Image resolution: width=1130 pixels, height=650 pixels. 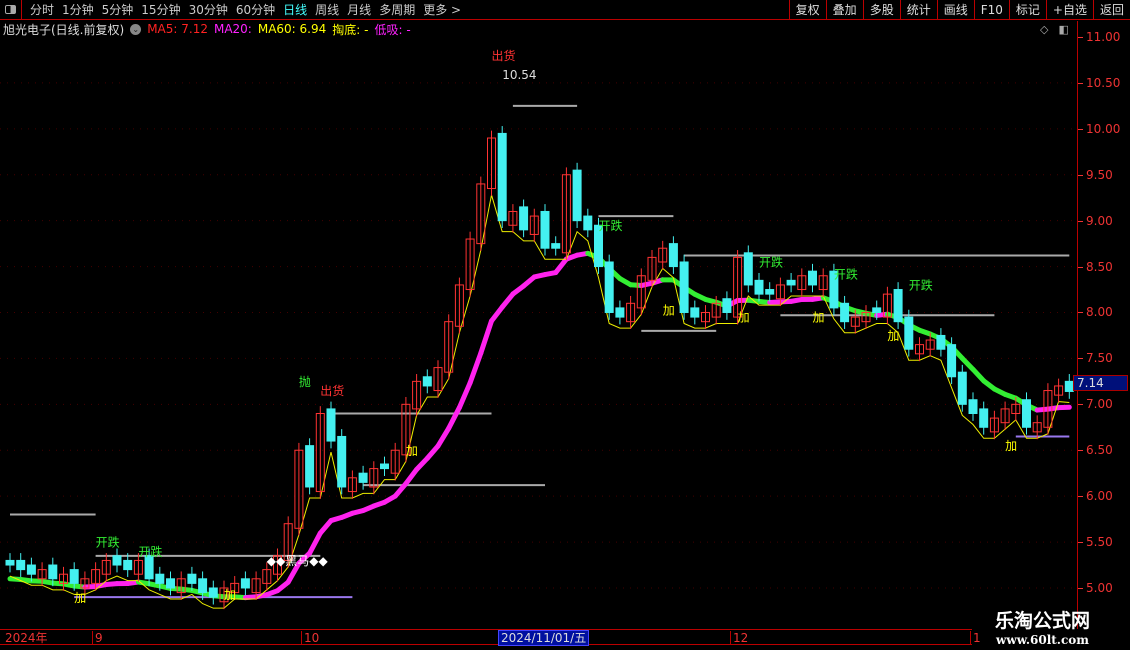 I want to click on axis-tick: 9.00, so click(x=1095, y=220).